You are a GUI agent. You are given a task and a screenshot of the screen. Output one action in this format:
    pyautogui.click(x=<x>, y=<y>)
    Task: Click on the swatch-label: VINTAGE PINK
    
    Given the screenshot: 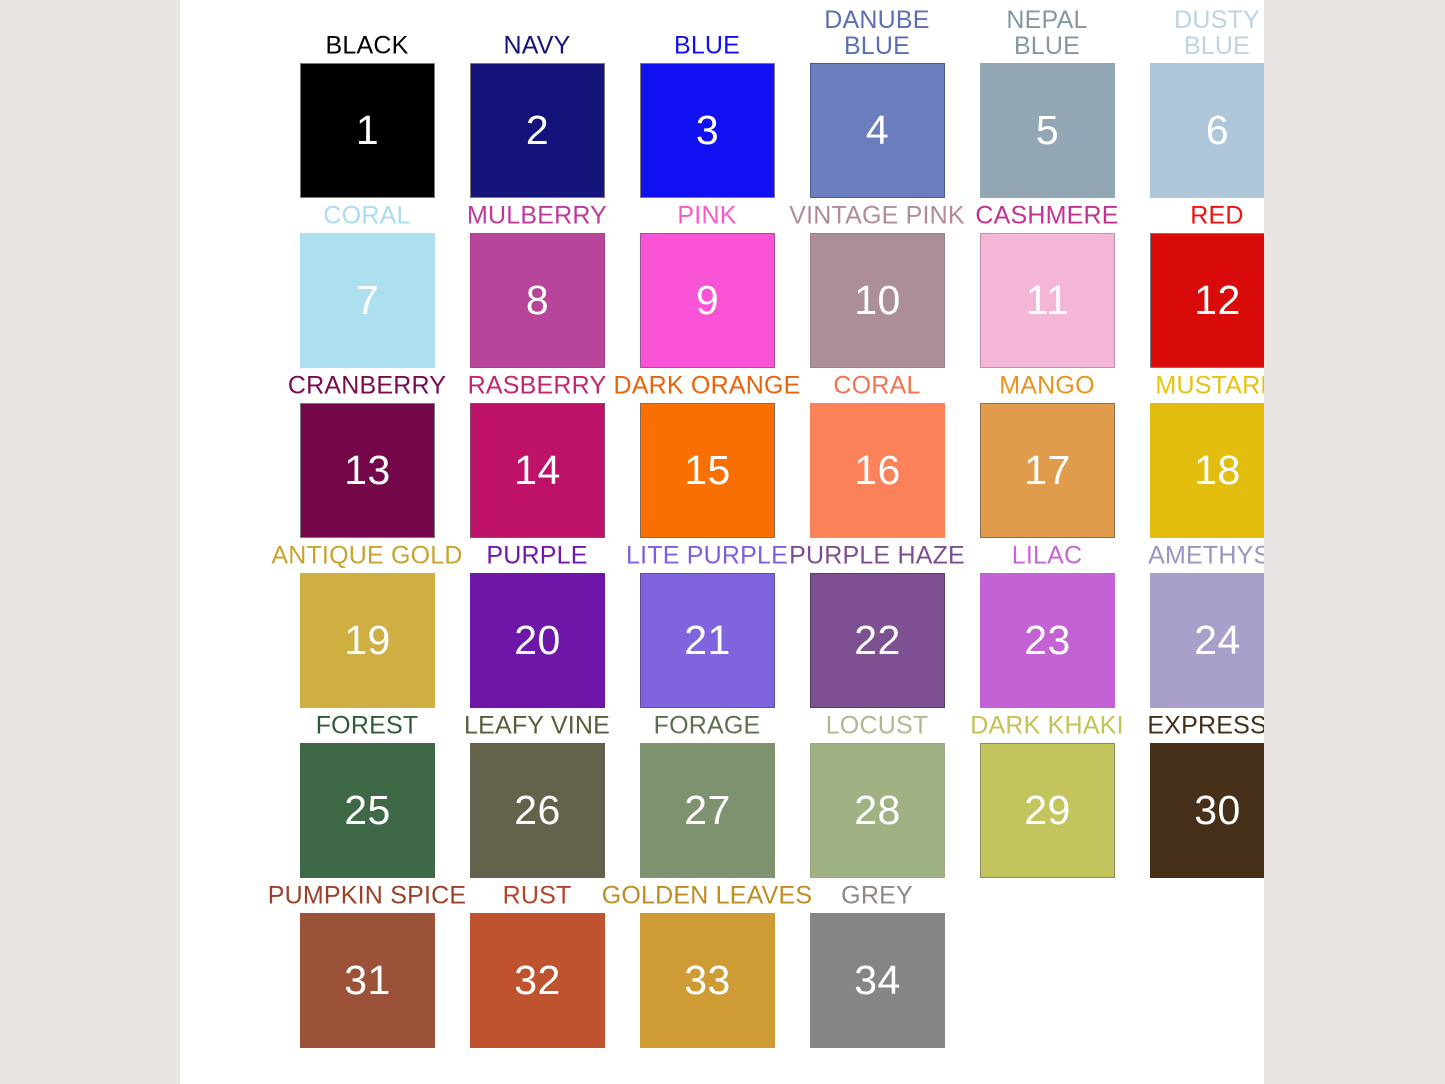 What is the action you would take?
    pyautogui.click(x=877, y=215)
    